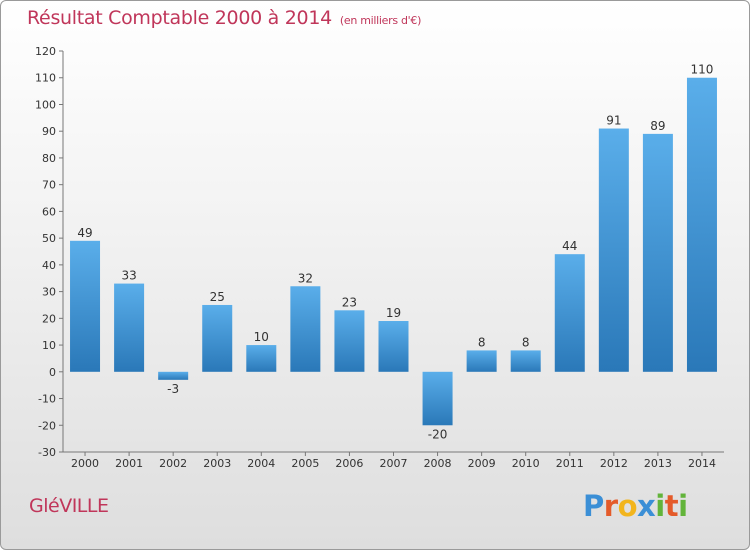 This screenshot has height=550, width=750. What do you see at coordinates (702, 463) in the screenshot?
I see `x-tick-label: 2014` at bounding box center [702, 463].